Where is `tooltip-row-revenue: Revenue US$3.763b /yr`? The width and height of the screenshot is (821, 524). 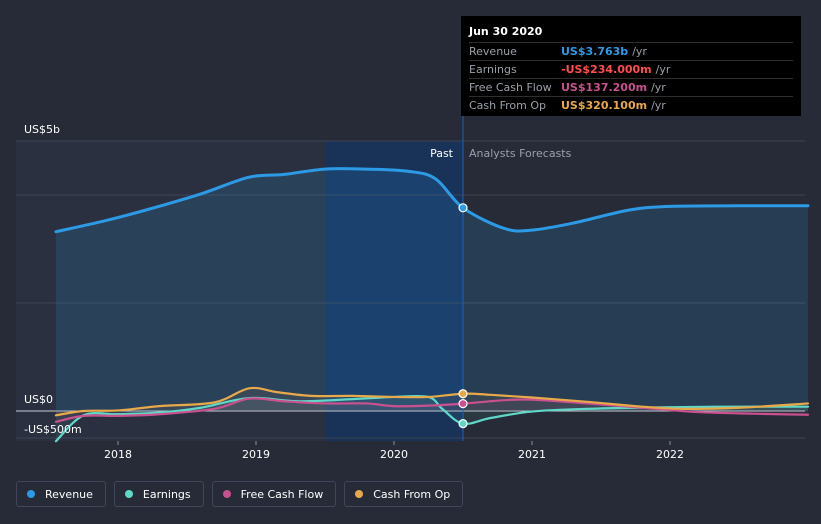 tooltip-row-revenue: Revenue US$3.763b /yr is located at coordinates (631, 52).